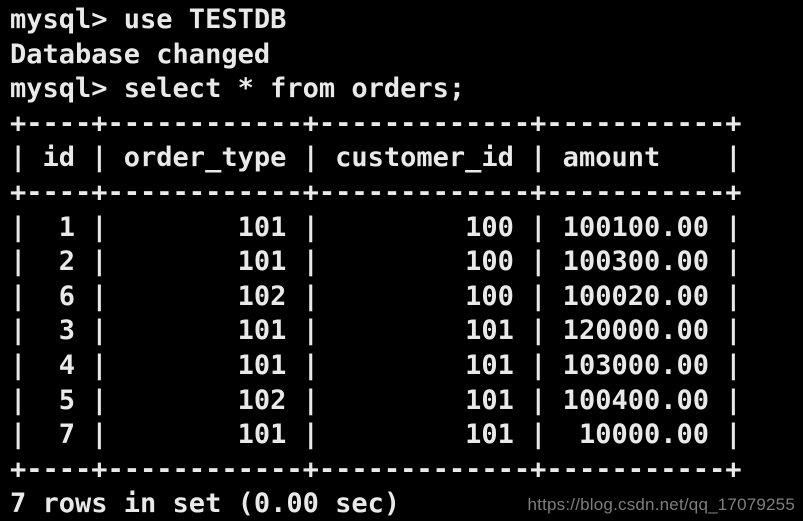 The image size is (803, 521). Describe the element at coordinates (376, 365) in the screenshot. I see `terminal-line: | 4 | 101 | 101 | 103000.00 |` at that location.